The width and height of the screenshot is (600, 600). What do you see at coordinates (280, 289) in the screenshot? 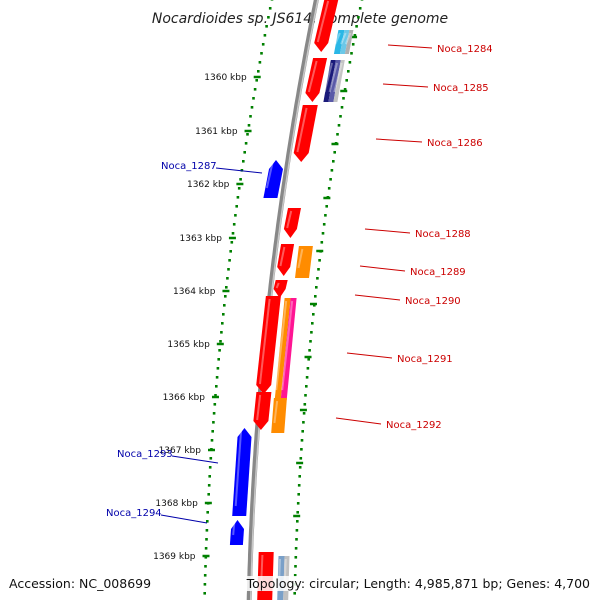
I see `gene-noca-1290-arrow` at bounding box center [280, 289].